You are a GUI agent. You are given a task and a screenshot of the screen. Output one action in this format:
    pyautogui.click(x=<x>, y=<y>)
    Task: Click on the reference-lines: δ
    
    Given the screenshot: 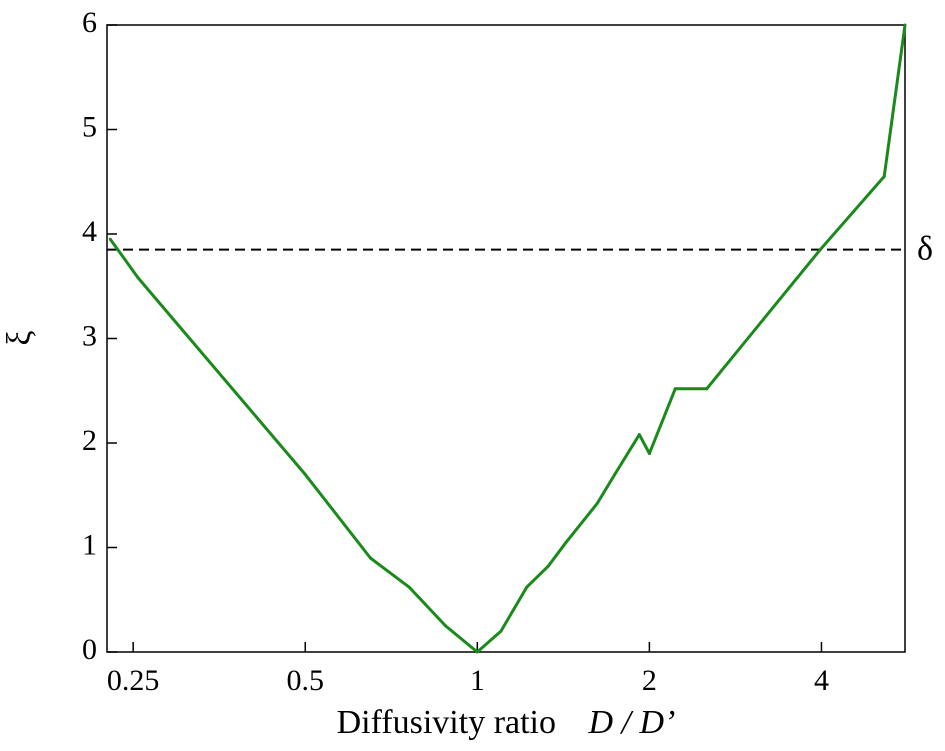 What is the action you would take?
    pyautogui.click(x=520, y=248)
    